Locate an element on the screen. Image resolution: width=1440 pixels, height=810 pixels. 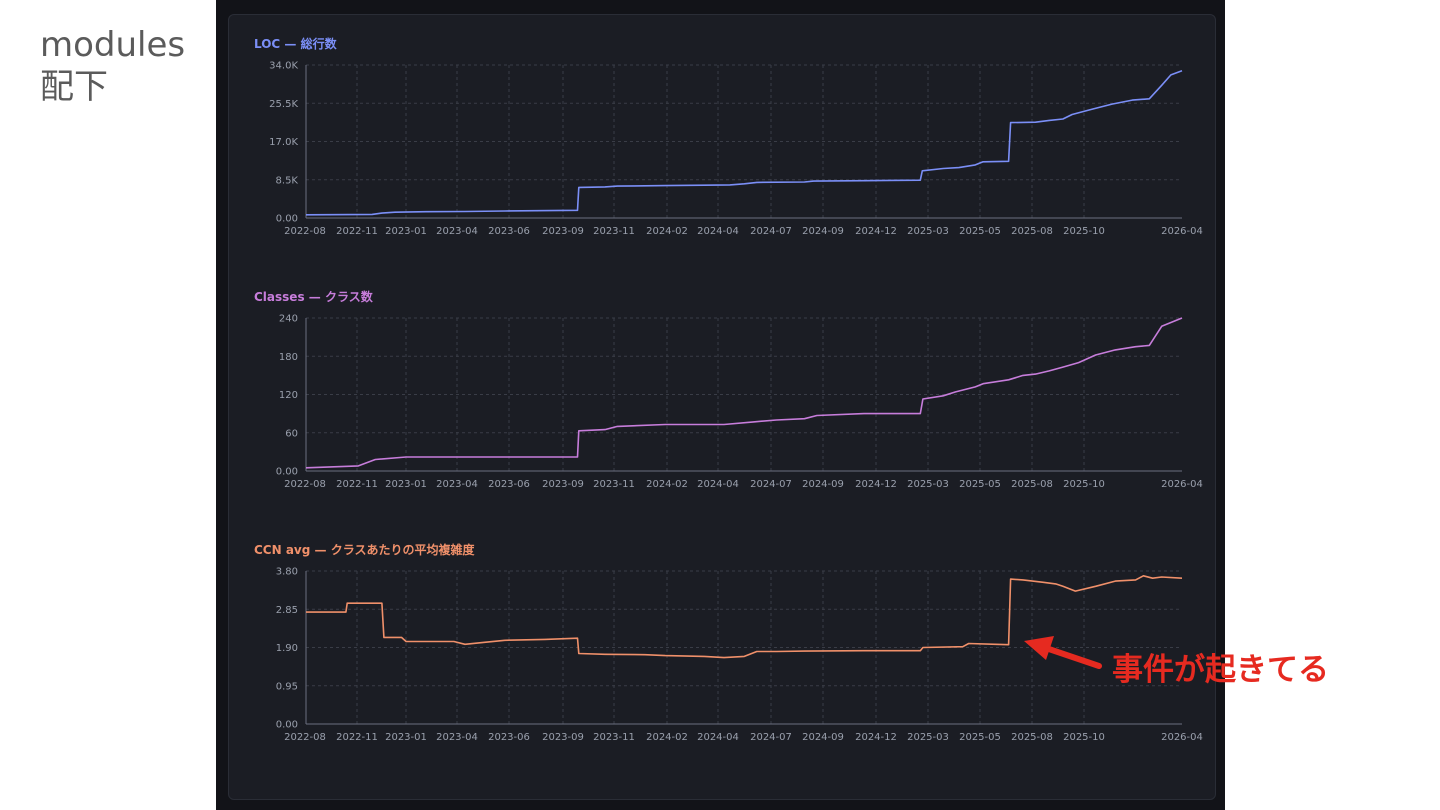
loc-x-tick-label: 2024-12 is located at coordinates (876, 231).